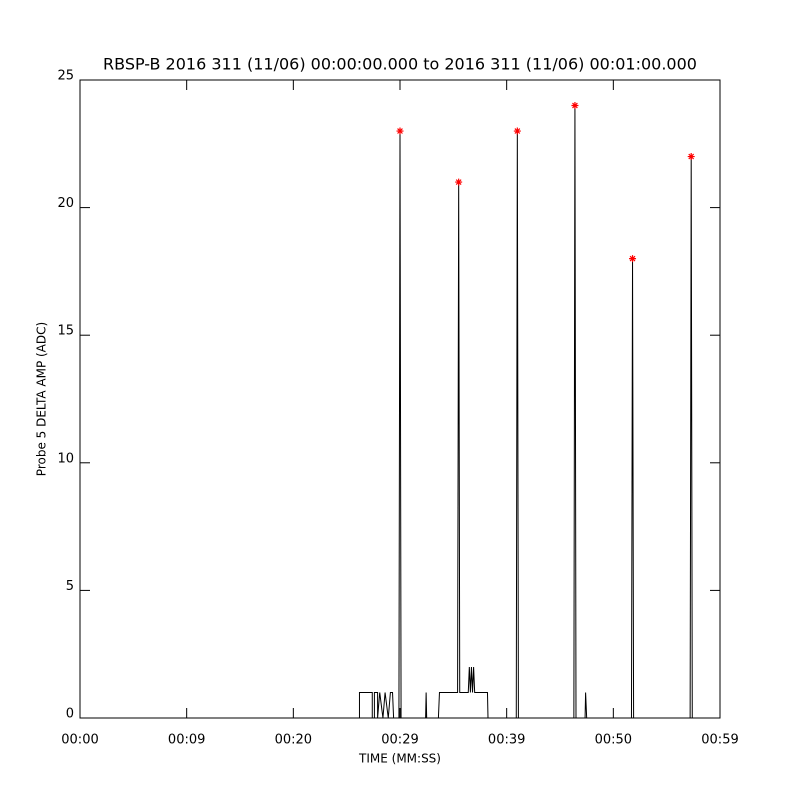 This screenshot has height=800, width=800. I want to click on y-tick-label: 25, so click(65, 76).